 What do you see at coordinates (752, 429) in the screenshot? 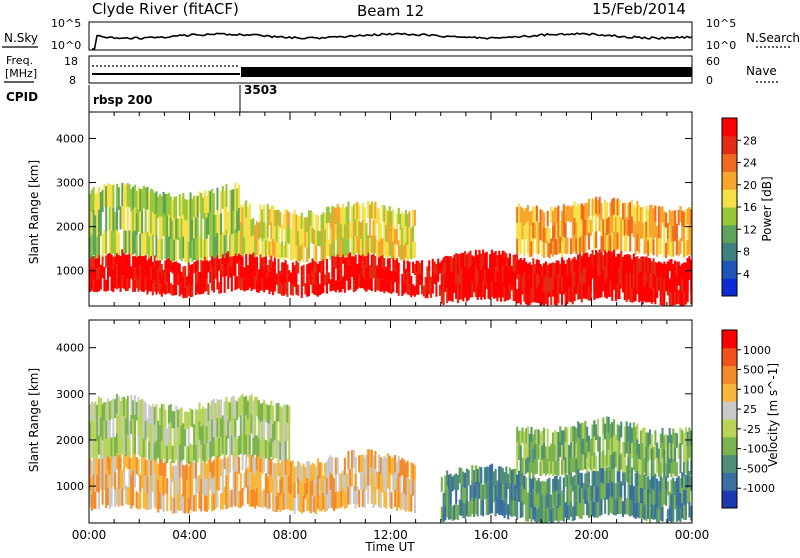
I see `velocity-colorbar-tick-label: -25` at bounding box center [752, 429].